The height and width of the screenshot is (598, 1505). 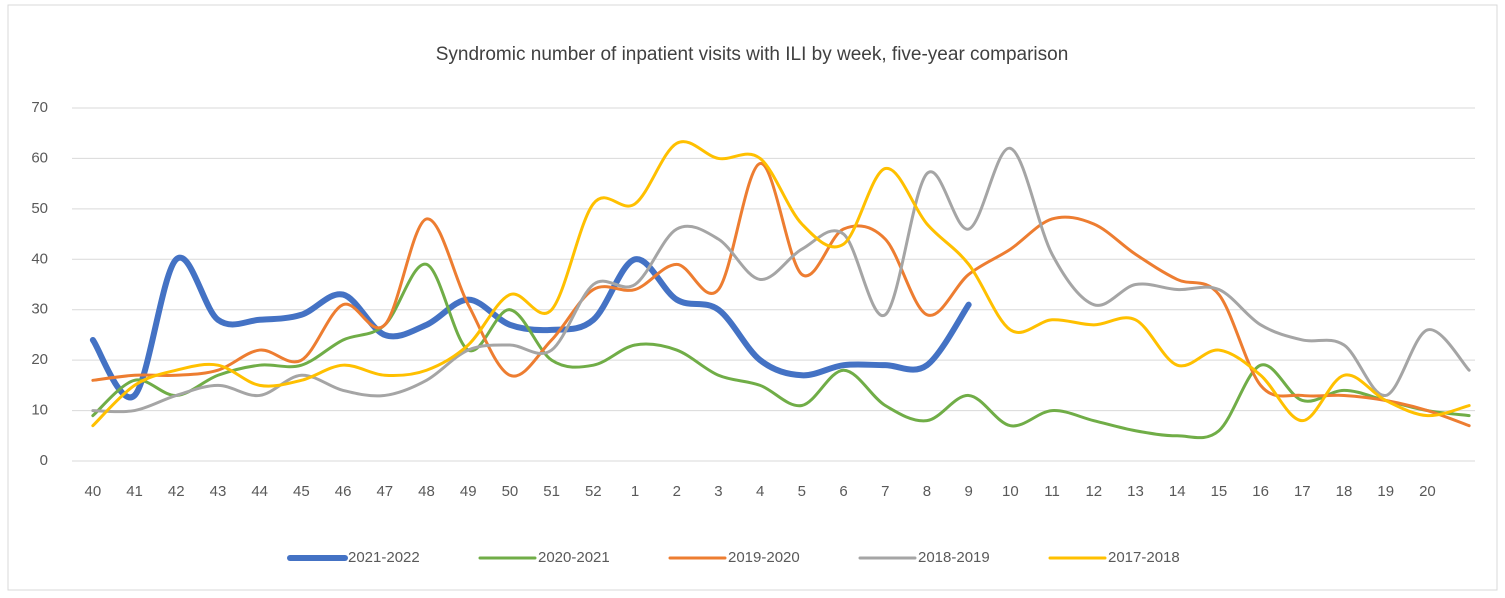 I want to click on x-tick-label: 20, so click(x=1427, y=491).